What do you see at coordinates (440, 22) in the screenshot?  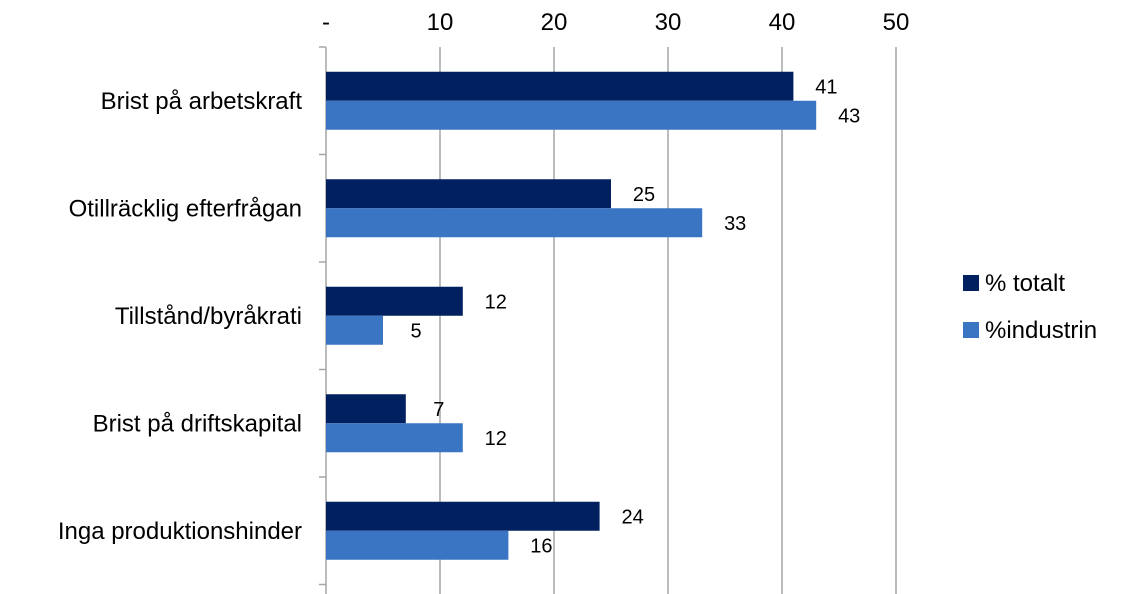 I see `x-tick-label: 10` at bounding box center [440, 22].